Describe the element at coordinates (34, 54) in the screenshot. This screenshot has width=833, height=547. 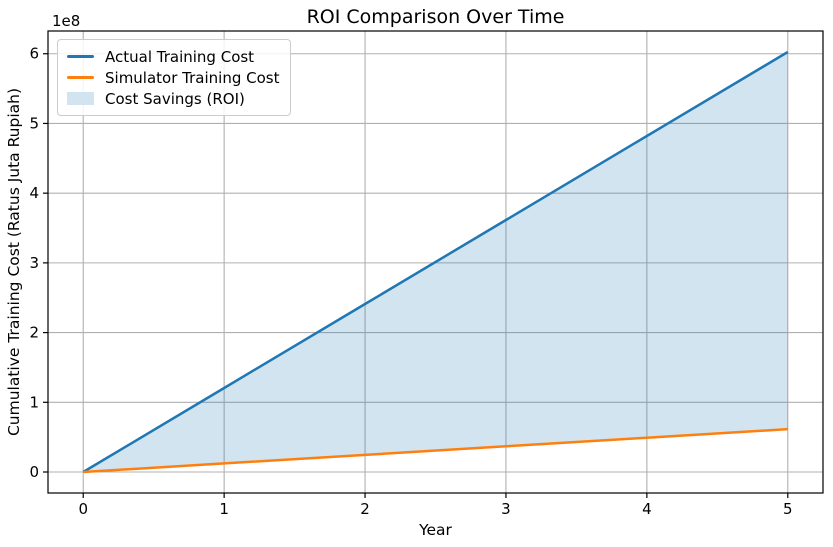
I see `y-tick-label: 6` at that location.